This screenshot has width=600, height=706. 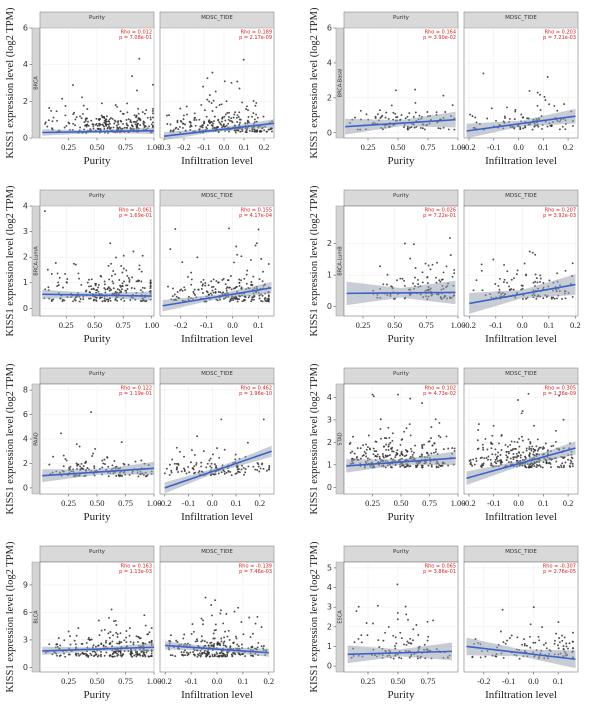 I want to click on rho-label: Rho = 0.163, so click(x=136, y=567).